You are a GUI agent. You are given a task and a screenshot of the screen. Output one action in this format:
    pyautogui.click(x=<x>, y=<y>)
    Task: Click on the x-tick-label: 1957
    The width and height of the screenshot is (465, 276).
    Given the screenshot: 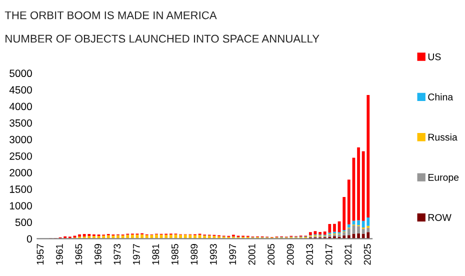 What is the action you would take?
    pyautogui.click(x=40, y=254)
    